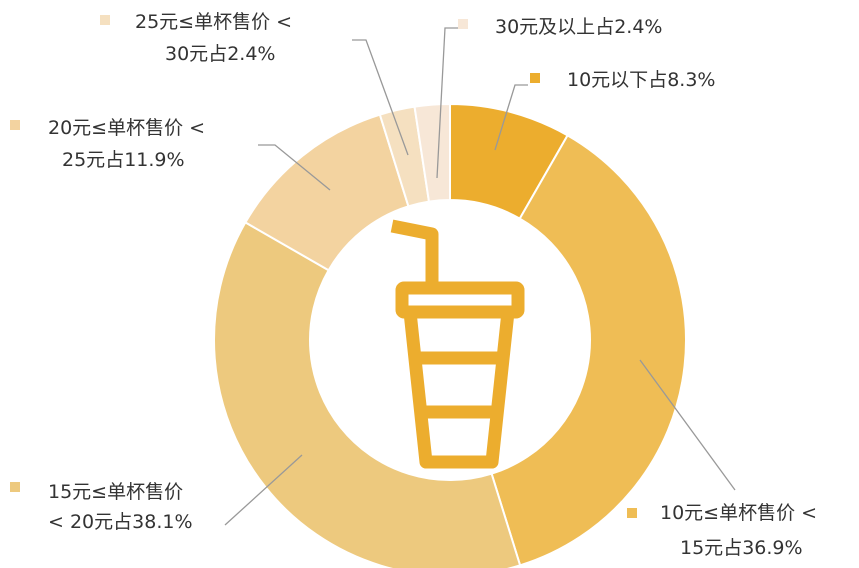 The height and width of the screenshot is (568, 859). I want to click on category-label: 25元, so click(83, 160).